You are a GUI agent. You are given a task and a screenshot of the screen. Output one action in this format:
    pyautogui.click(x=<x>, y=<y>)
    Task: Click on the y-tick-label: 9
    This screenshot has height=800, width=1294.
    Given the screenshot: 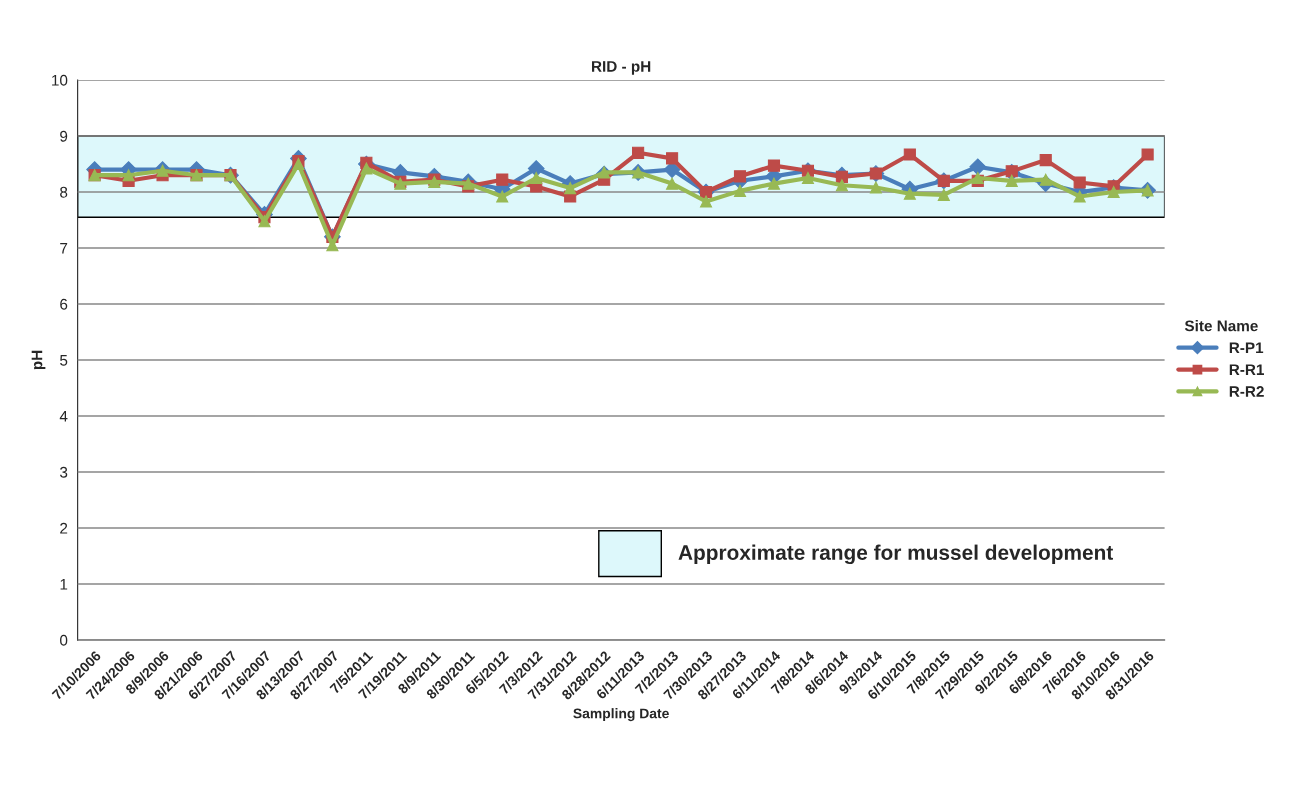 What is the action you would take?
    pyautogui.click(x=64, y=136)
    